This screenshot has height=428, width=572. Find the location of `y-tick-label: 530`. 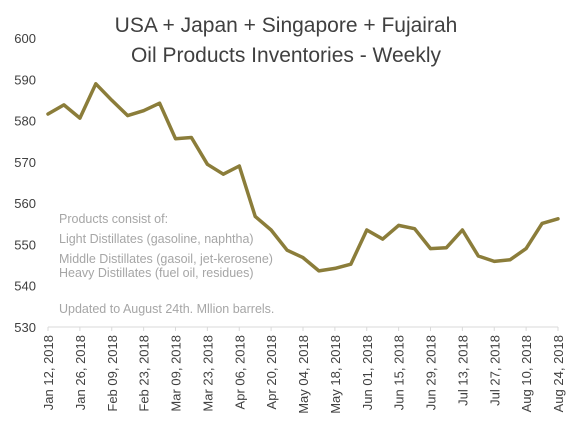

y-tick-label: 530 is located at coordinates (25, 327).